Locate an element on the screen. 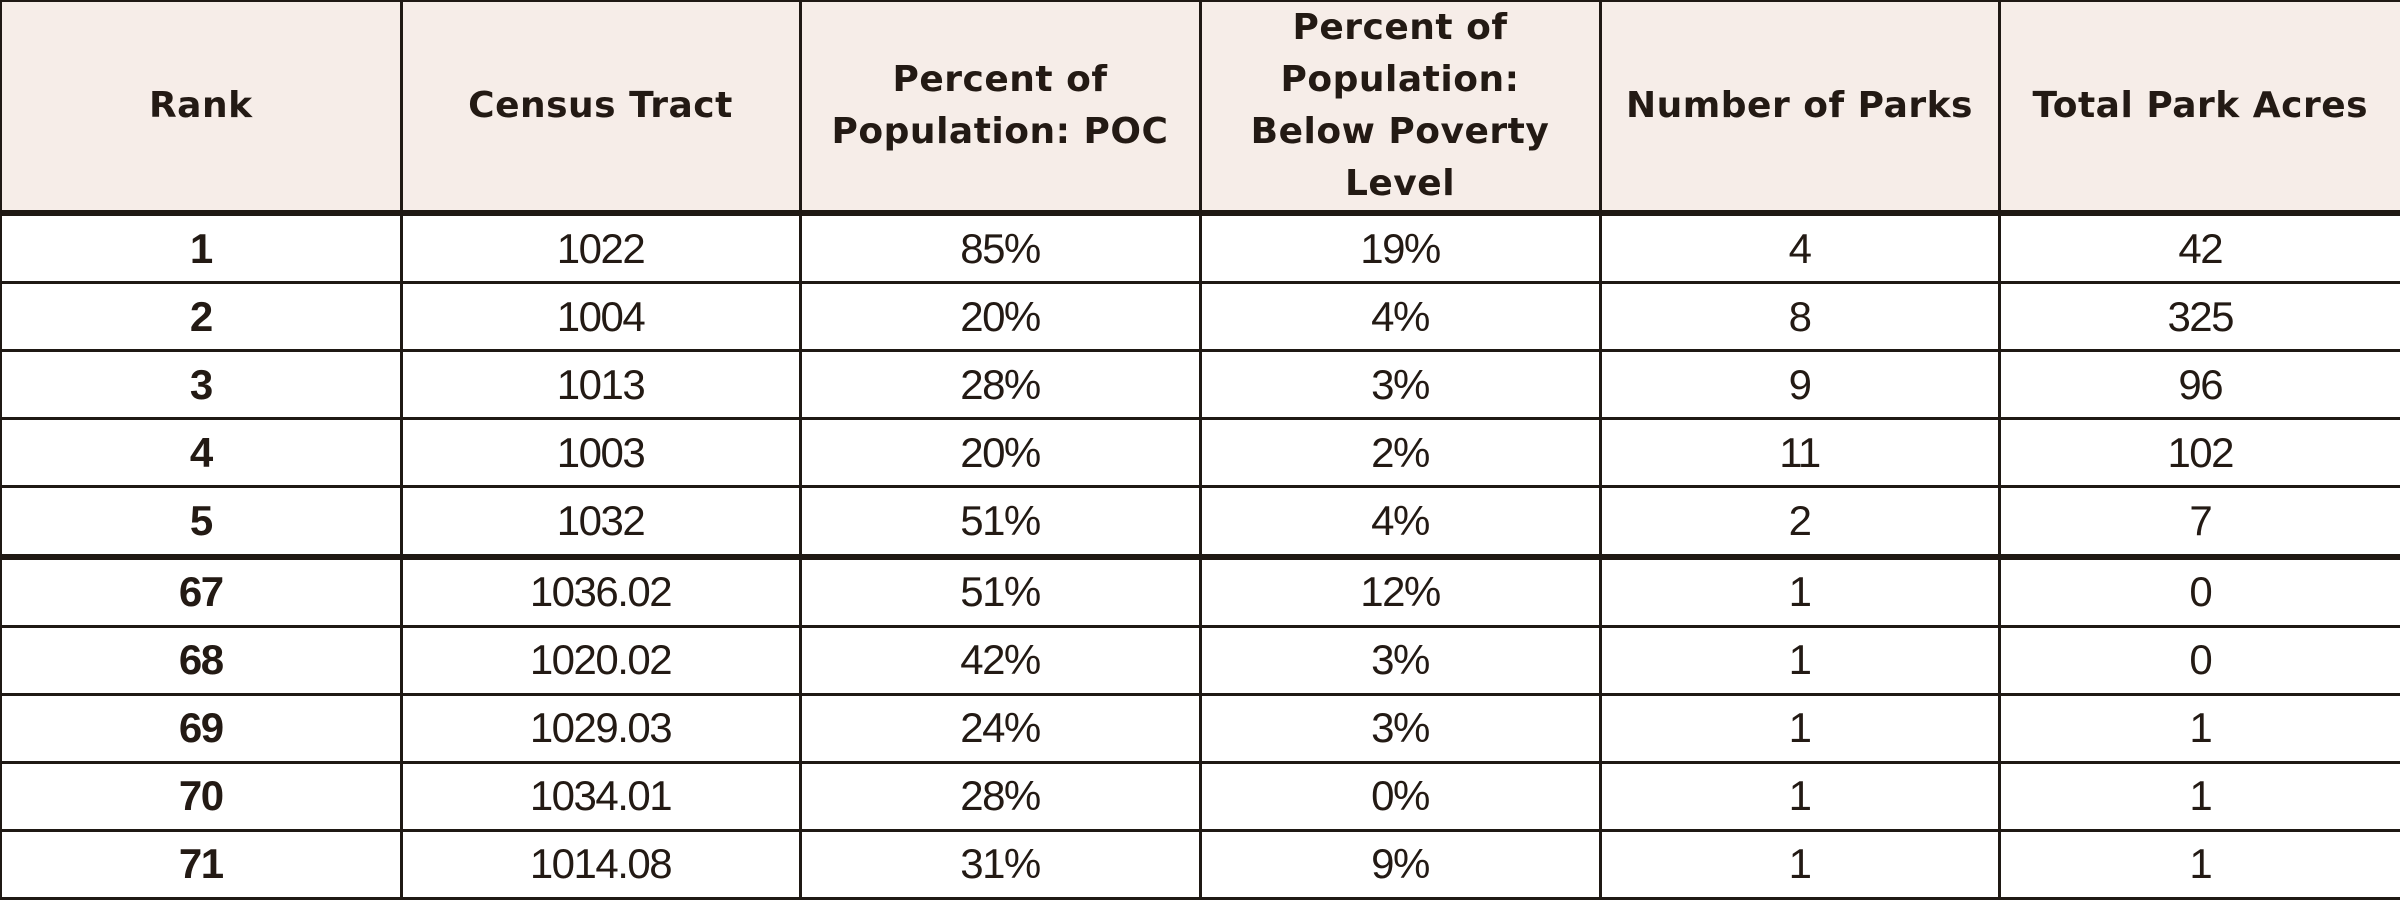  census-tract-cell: 1034.01 is located at coordinates (600, 796).